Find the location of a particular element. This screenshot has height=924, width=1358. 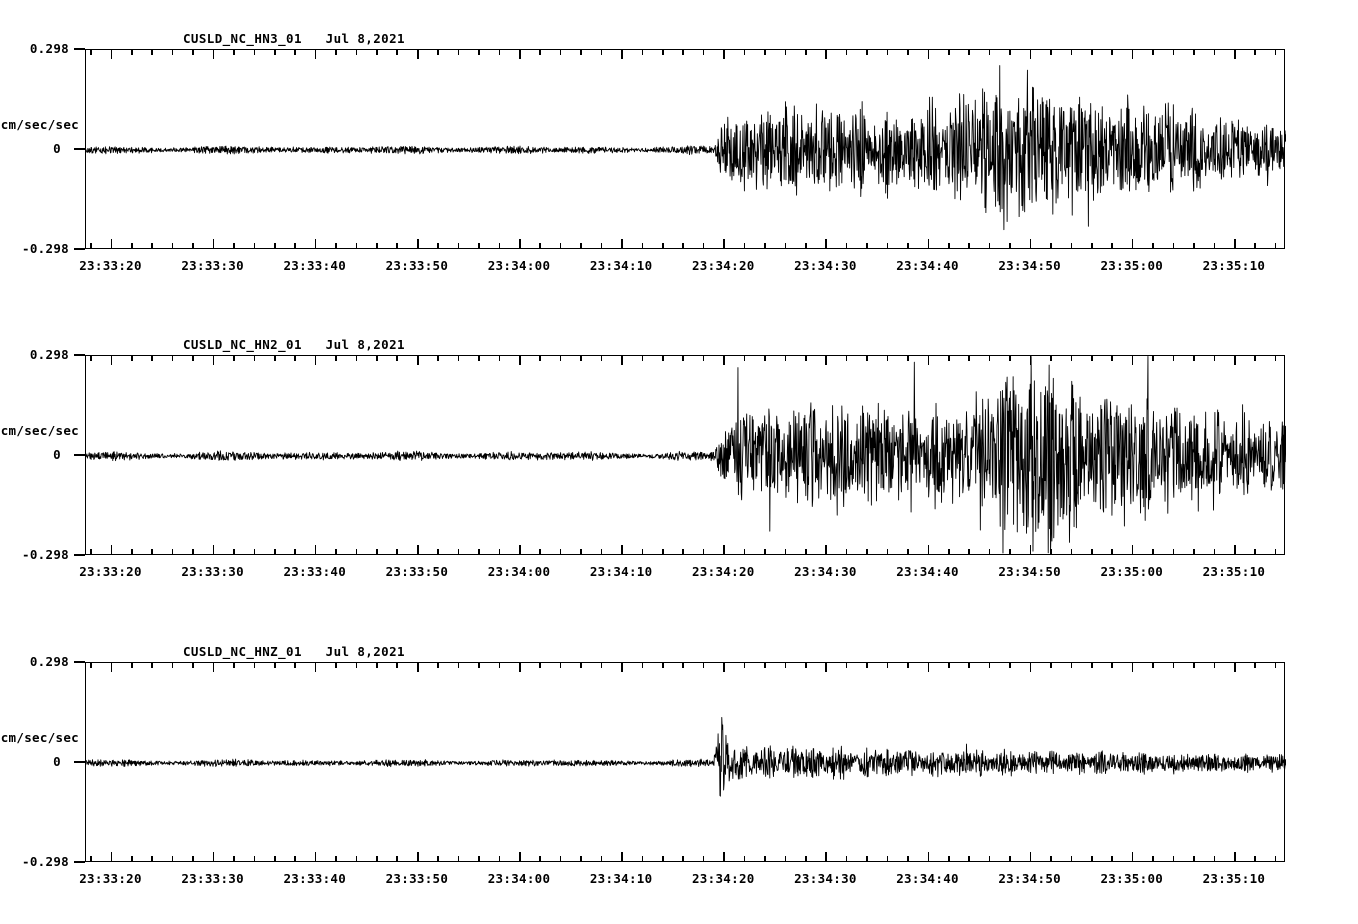

x-axis-tick-label: 23:35:00 is located at coordinates (1132, 878).